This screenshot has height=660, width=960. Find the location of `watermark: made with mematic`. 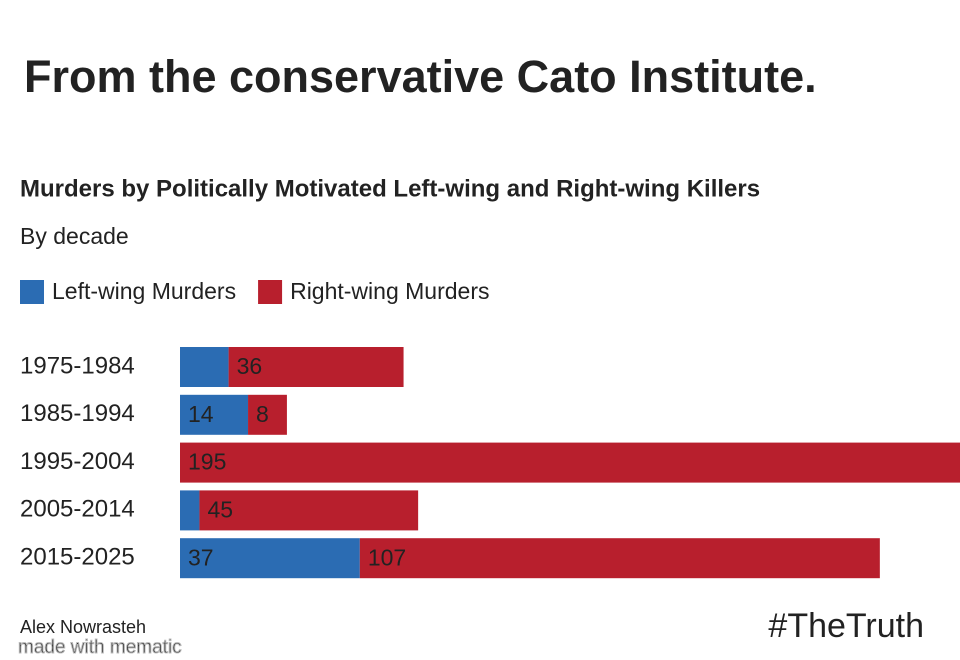

watermark: made with mematic is located at coordinates (100, 647).